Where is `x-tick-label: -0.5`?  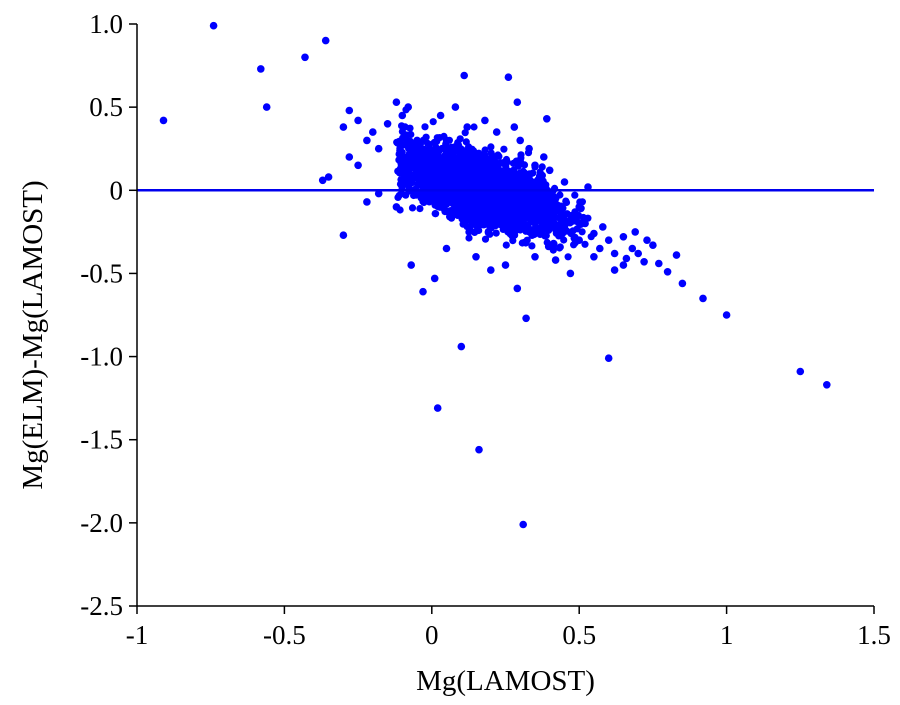 x-tick-label: -0.5 is located at coordinates (284, 635).